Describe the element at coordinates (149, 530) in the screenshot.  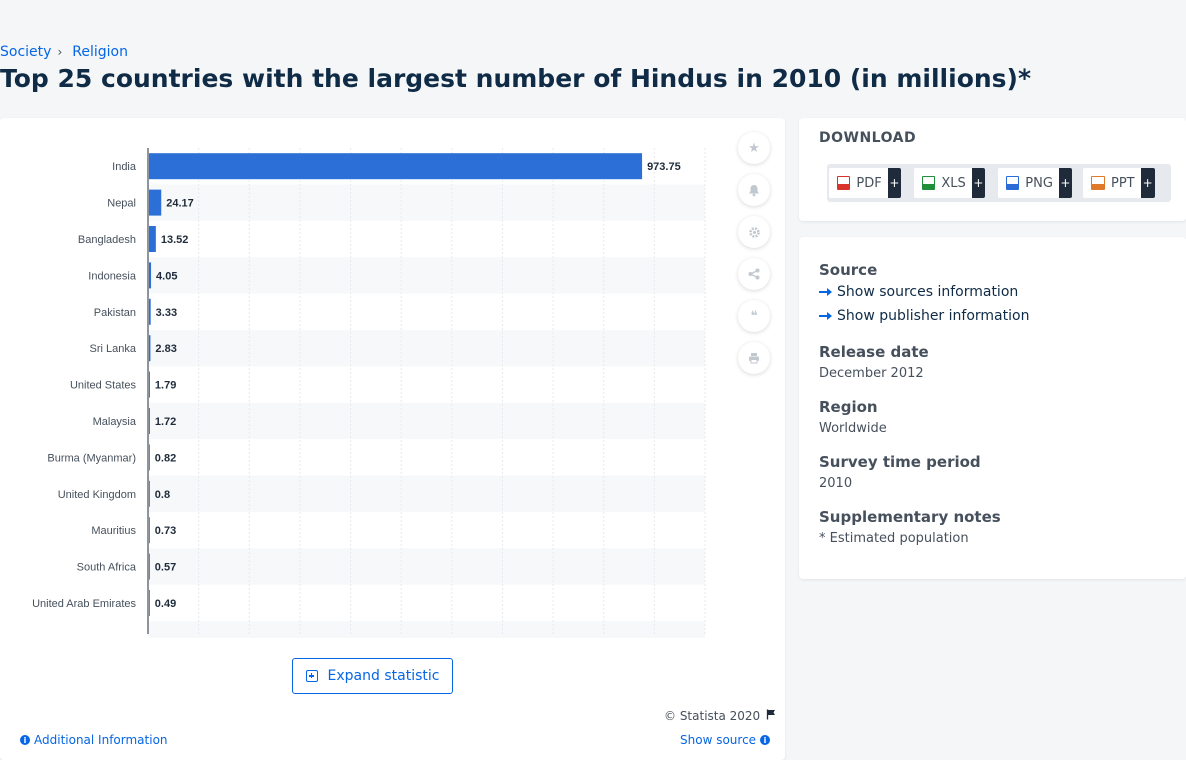
I see `bar-mauritius` at that location.